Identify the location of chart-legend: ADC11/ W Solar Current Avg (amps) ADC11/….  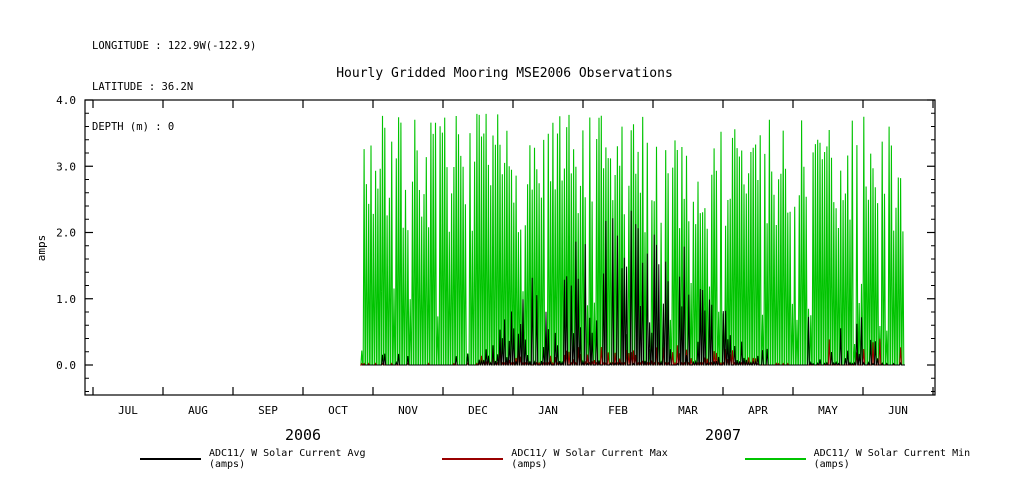
(504, 459).